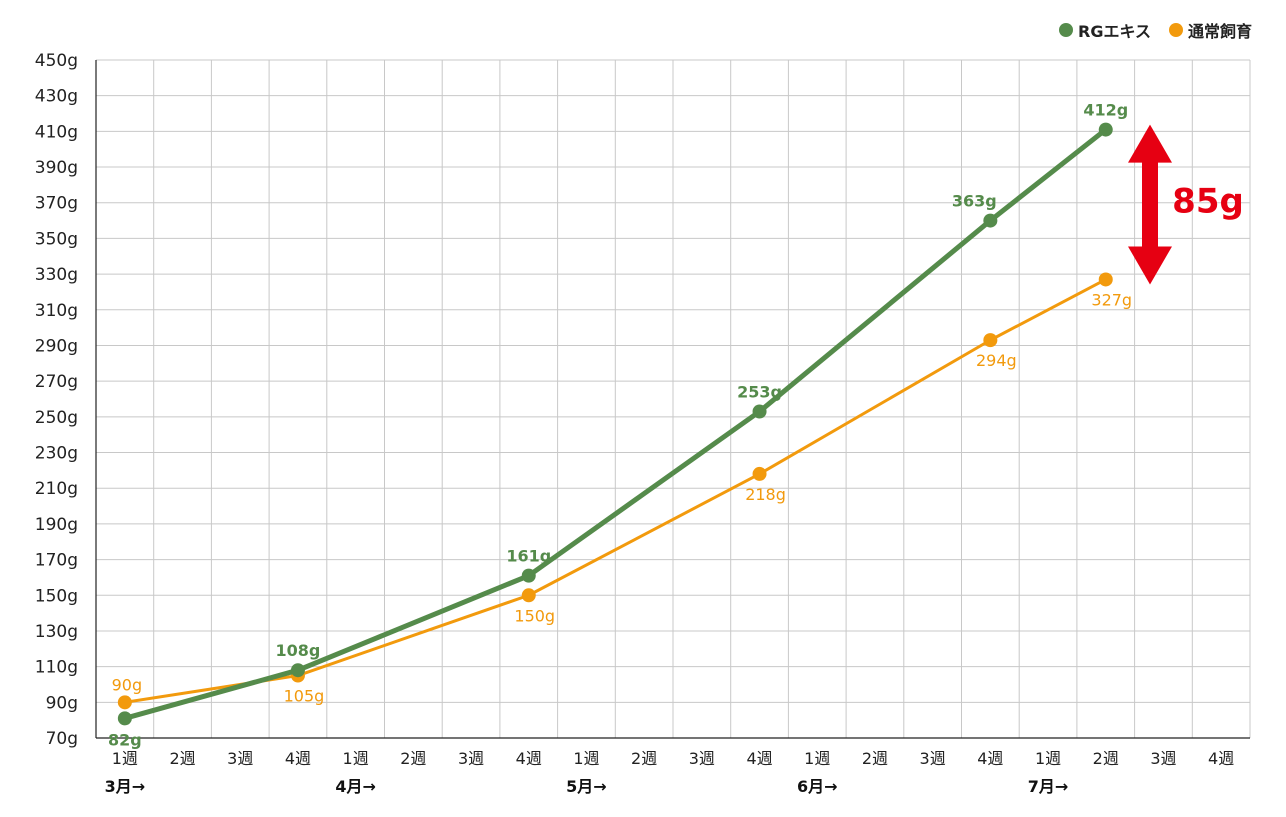  I want to click on legend-label-rg: RGエキス, so click(1114, 31).